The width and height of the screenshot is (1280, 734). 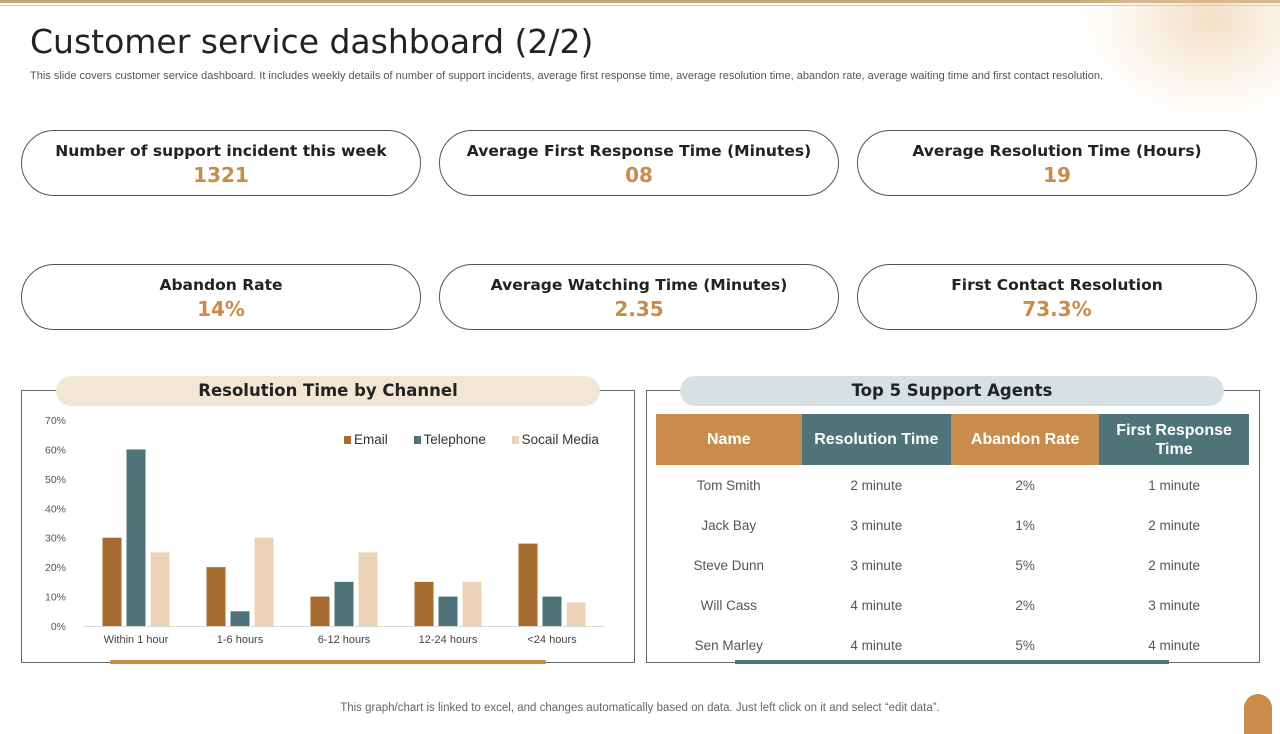 I want to click on cell-resolution-time: 2 minute, so click(x=876, y=485).